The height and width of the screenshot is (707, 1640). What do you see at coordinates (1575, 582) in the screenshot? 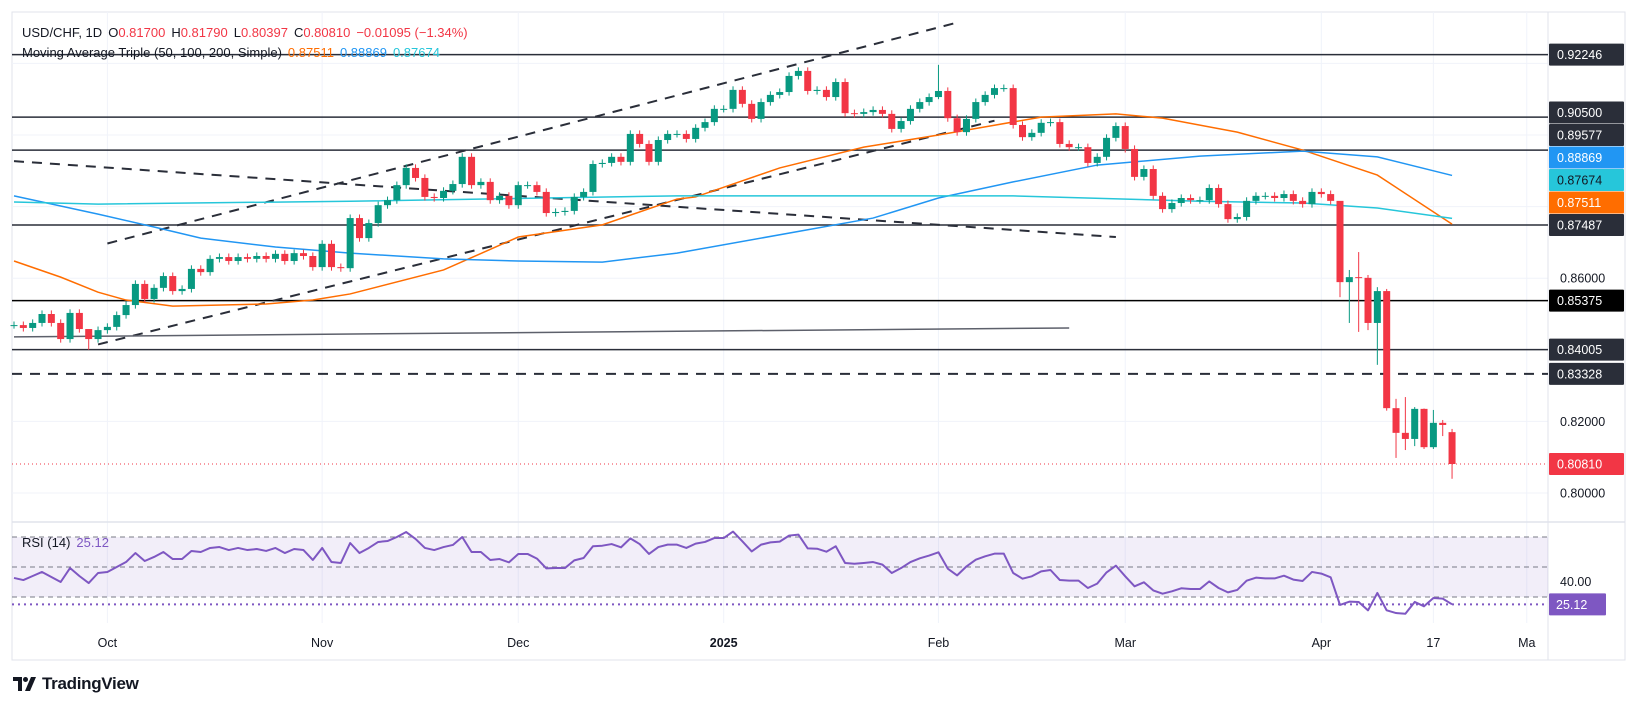
I see `rsi-axis-label: 40.00` at bounding box center [1575, 582].